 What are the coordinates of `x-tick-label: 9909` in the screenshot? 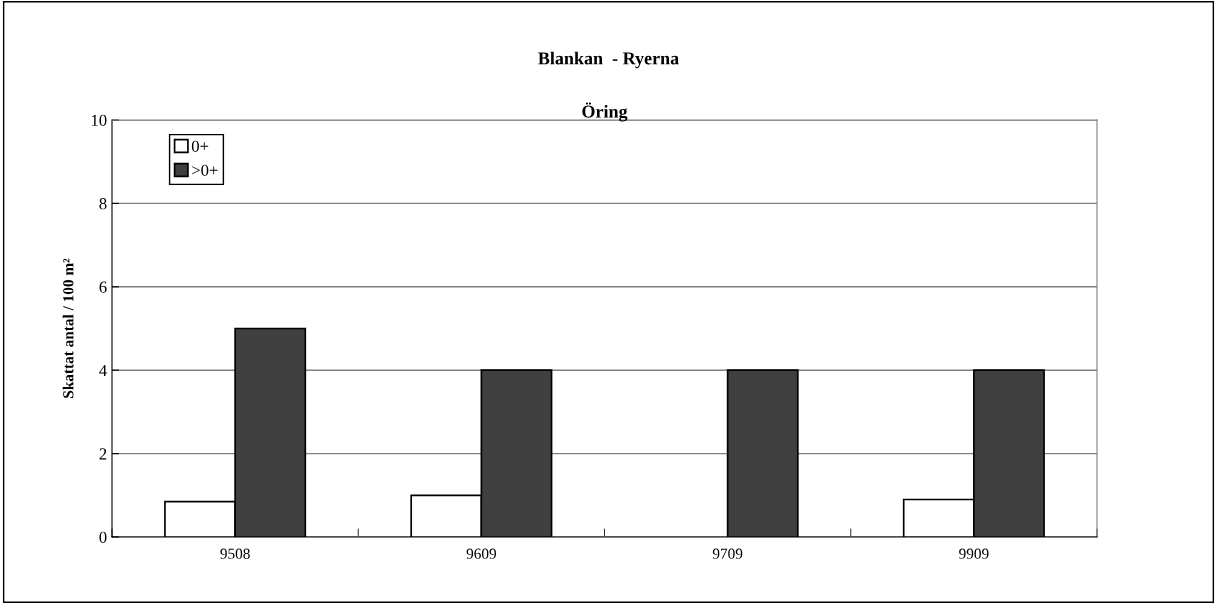 It's located at (974, 553).